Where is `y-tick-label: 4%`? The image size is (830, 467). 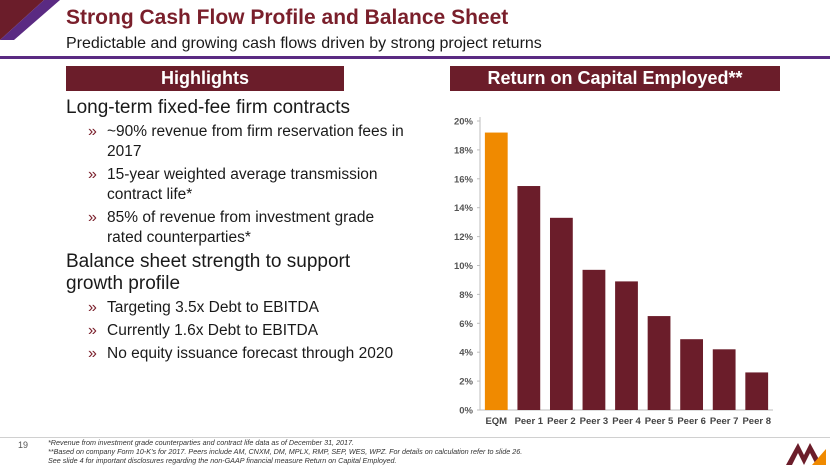
y-tick-label: 4% is located at coordinates (466, 353).